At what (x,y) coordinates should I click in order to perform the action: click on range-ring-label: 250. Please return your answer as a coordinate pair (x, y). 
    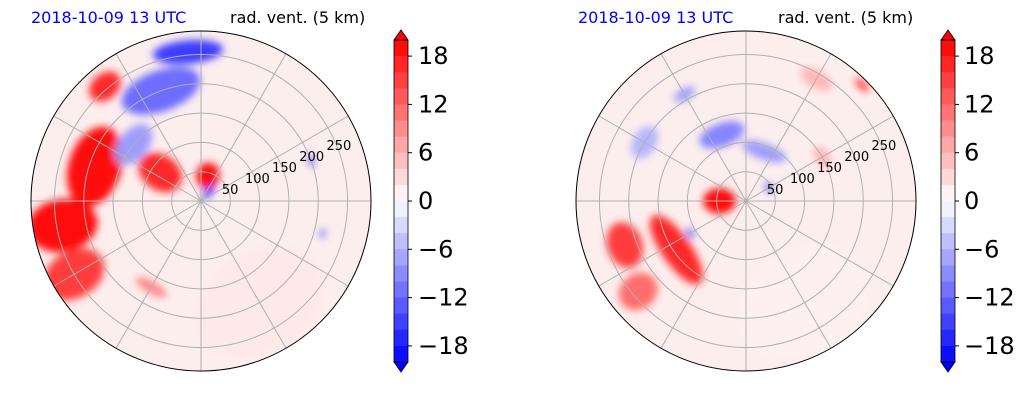
    Looking at the image, I should click on (338, 146).